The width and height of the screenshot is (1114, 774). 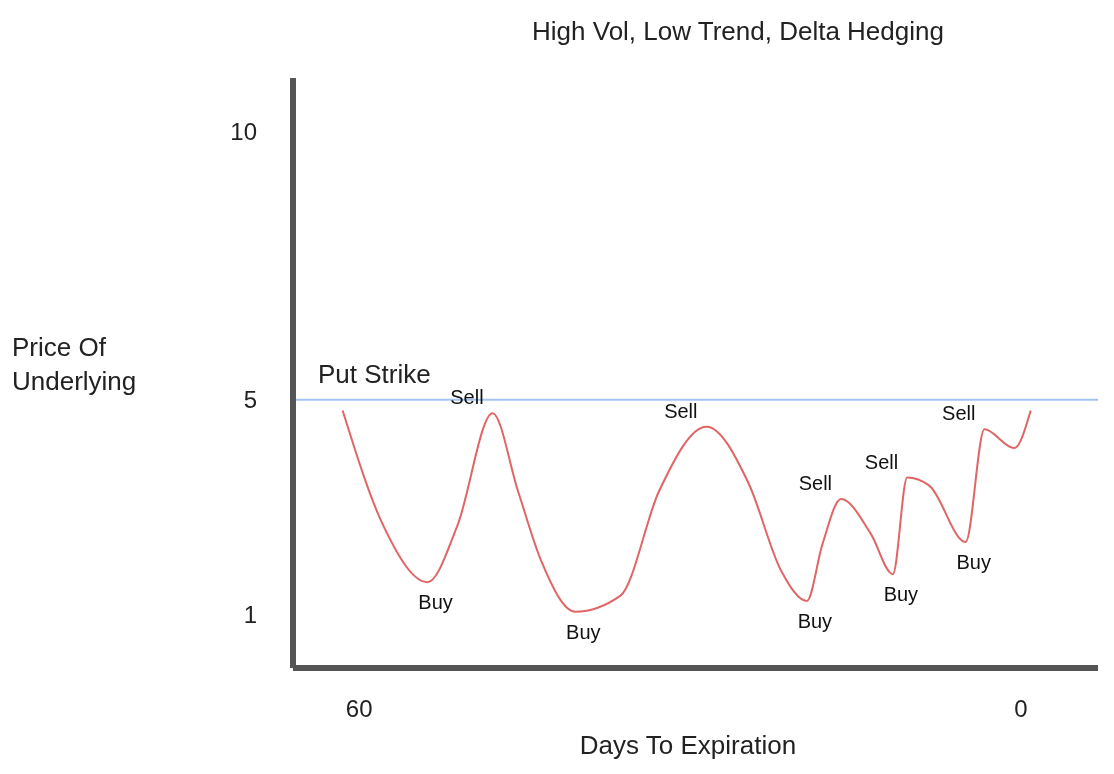 What do you see at coordinates (250, 400) in the screenshot?
I see `y-tick-label: 5` at bounding box center [250, 400].